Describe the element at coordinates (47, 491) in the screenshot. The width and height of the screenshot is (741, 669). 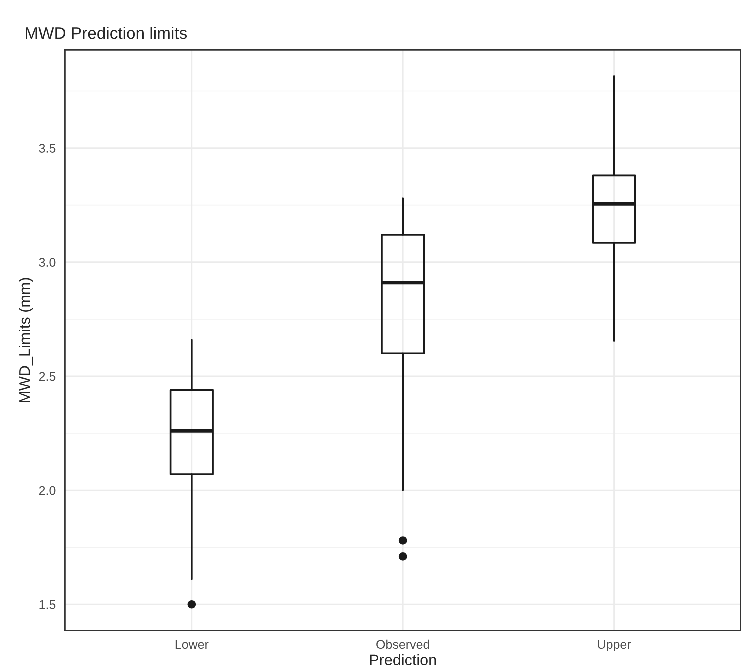
I see `y-tick-label: 2.0` at that location.